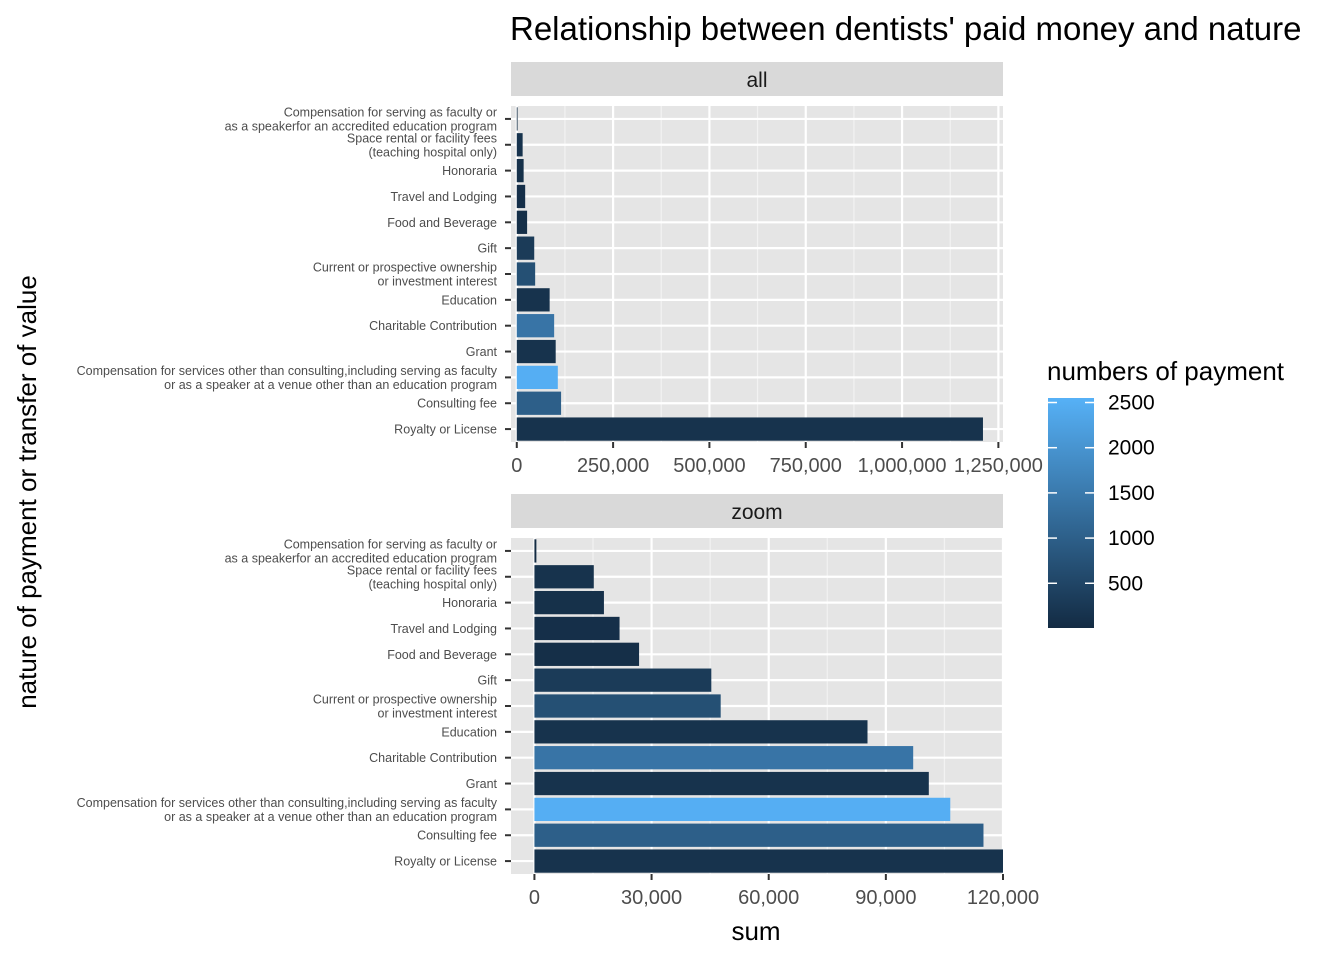 The image size is (1344, 960). I want to click on legend-tick-label: 1000, so click(1131, 538).